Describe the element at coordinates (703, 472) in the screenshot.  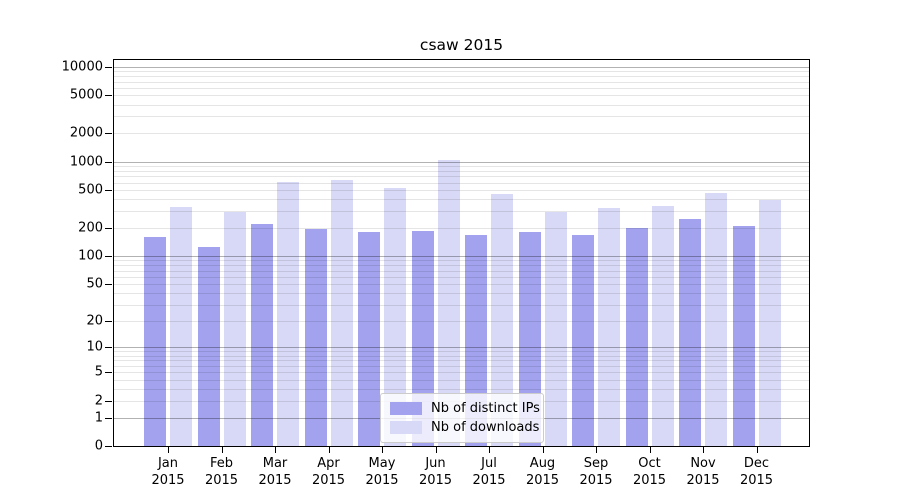
I see `x-tick-label: Nov 2015` at that location.